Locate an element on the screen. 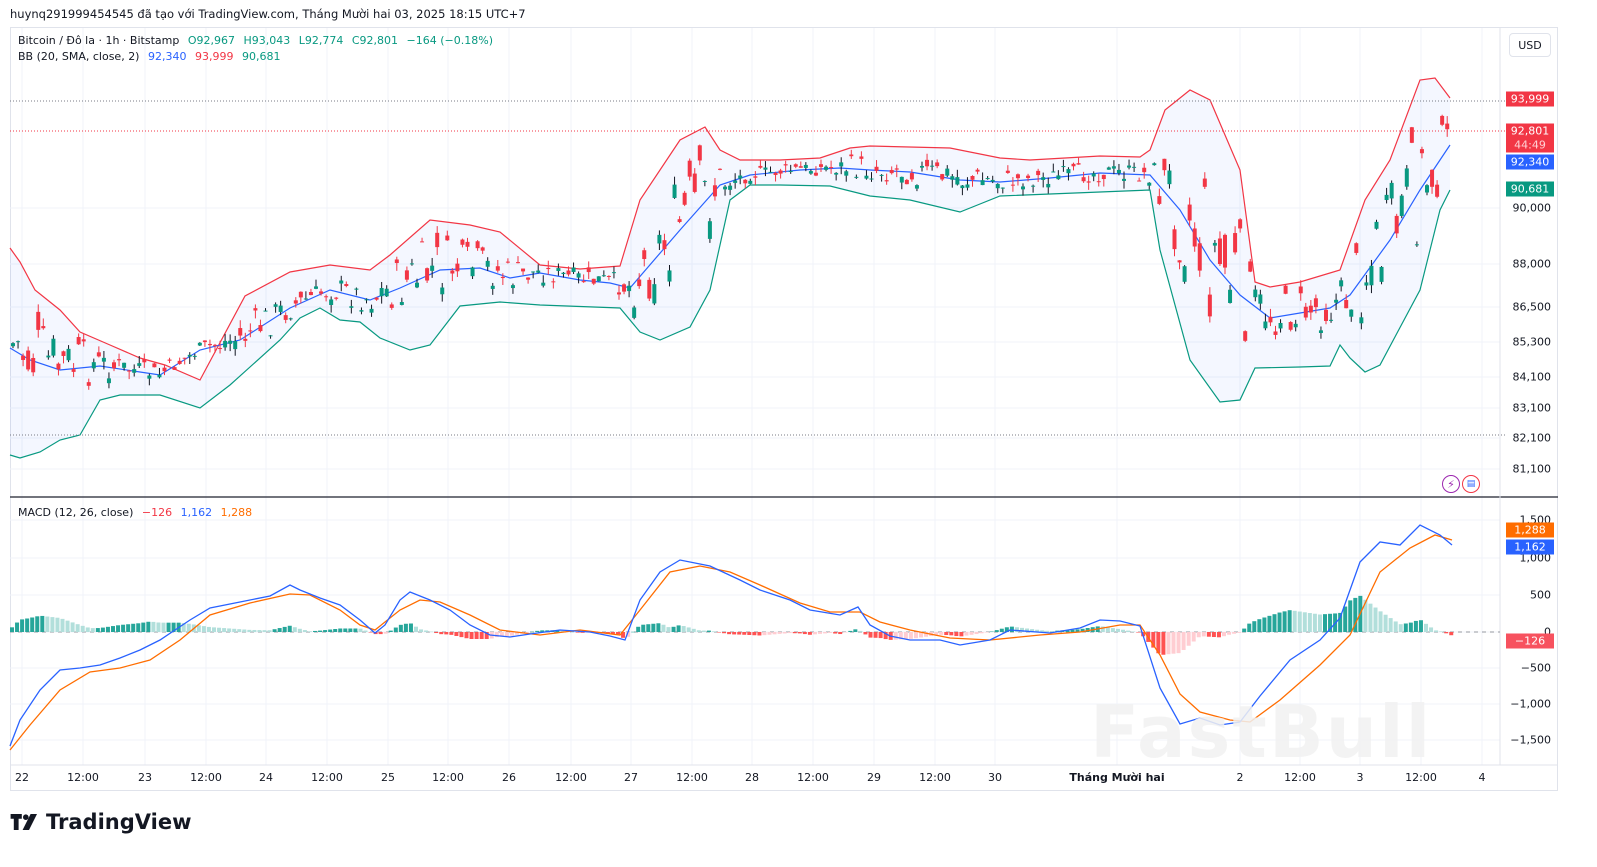 This screenshot has width=1597, height=867. time-axis-tick: 23 is located at coordinates (145, 777).